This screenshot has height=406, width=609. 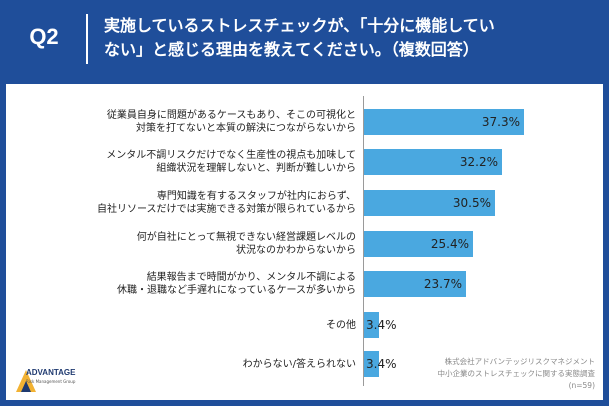 I want to click on category-label-line: わからない/答えられない, so click(x=299, y=364).